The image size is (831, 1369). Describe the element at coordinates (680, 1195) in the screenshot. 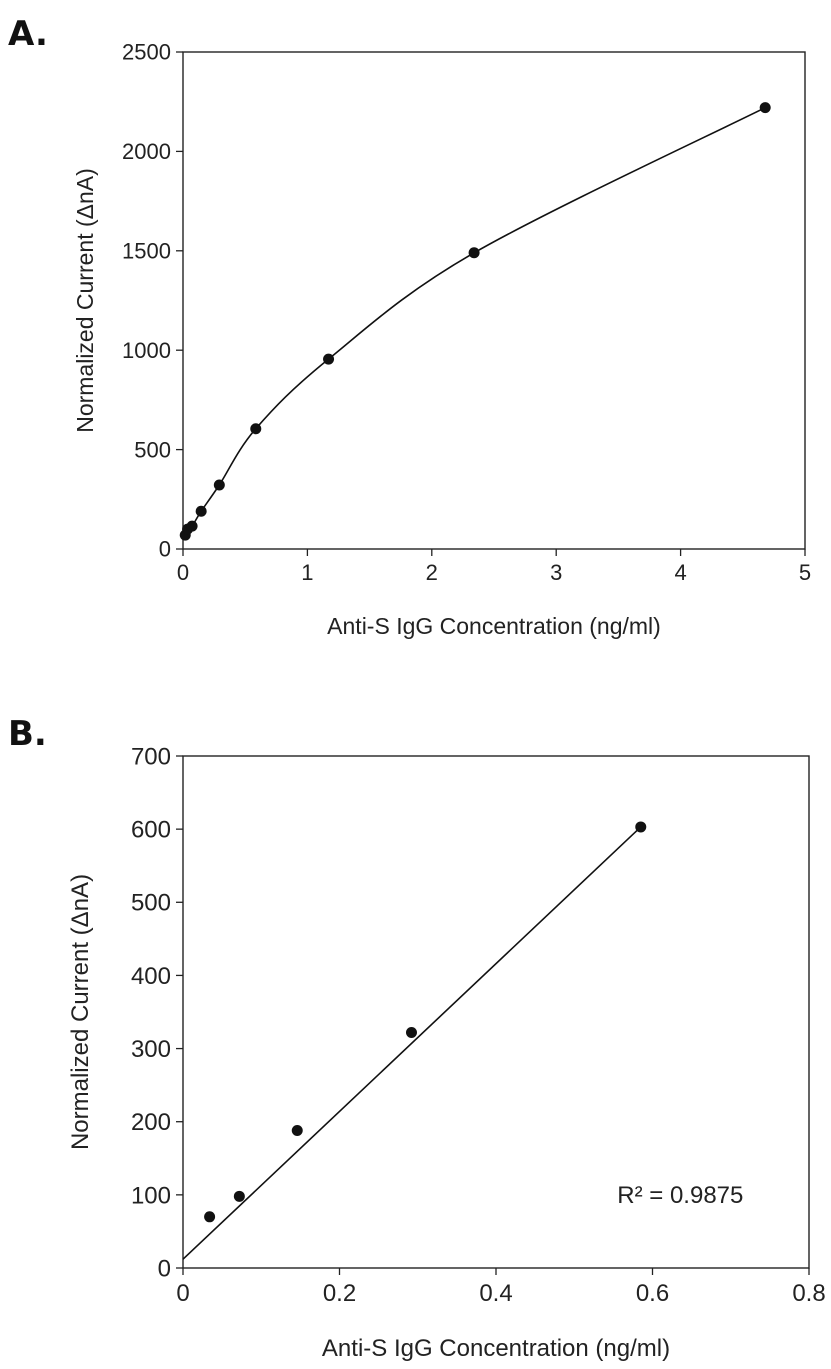

I see `r-squared-annotation: R² = 0.9875` at that location.